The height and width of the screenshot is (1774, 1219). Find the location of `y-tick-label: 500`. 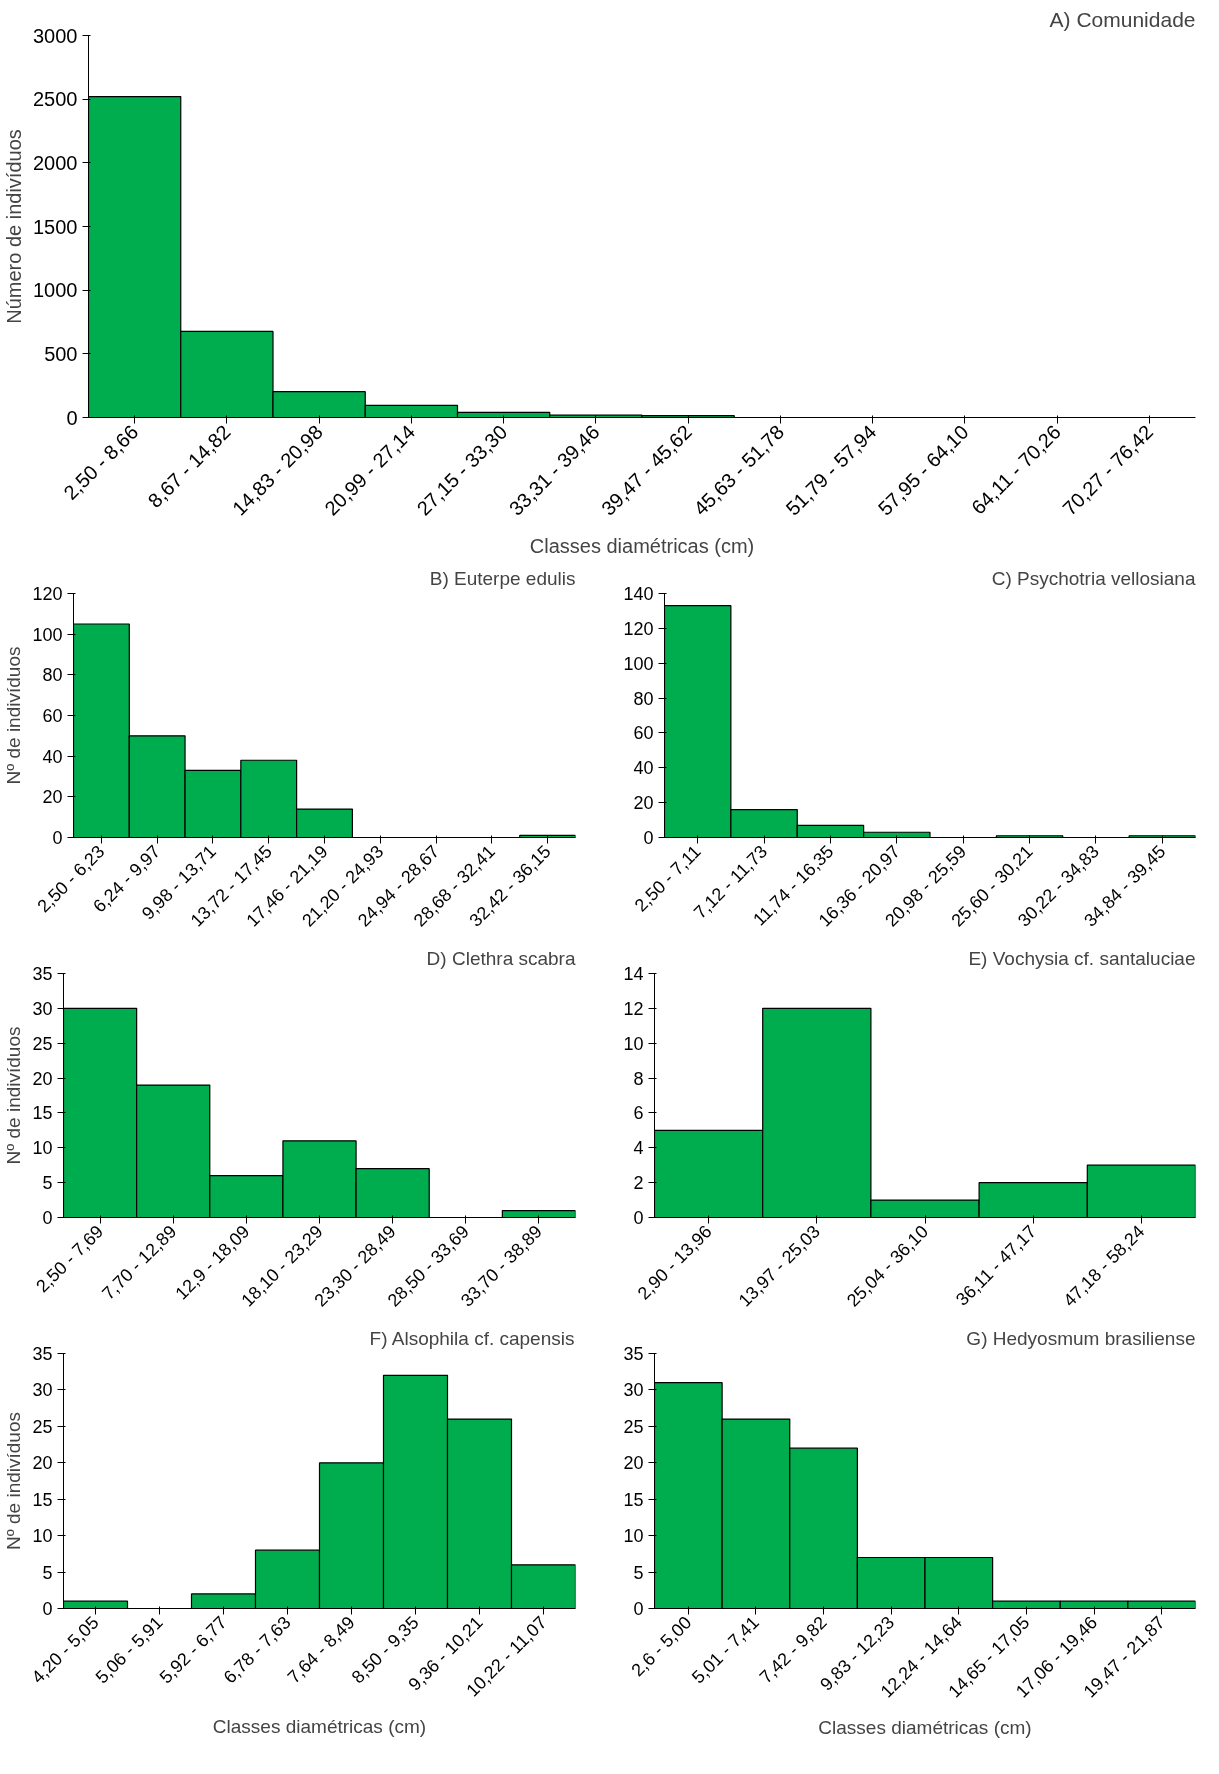

y-tick-label: 500 is located at coordinates (61, 353).